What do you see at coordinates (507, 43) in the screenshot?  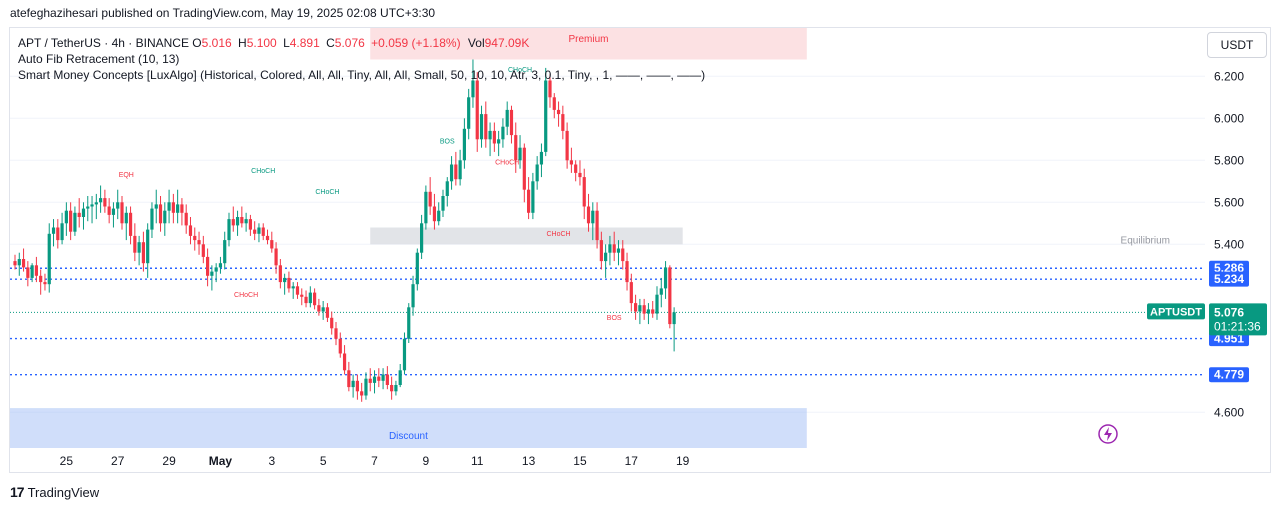 I see `legend-volume-value: 947.09K` at bounding box center [507, 43].